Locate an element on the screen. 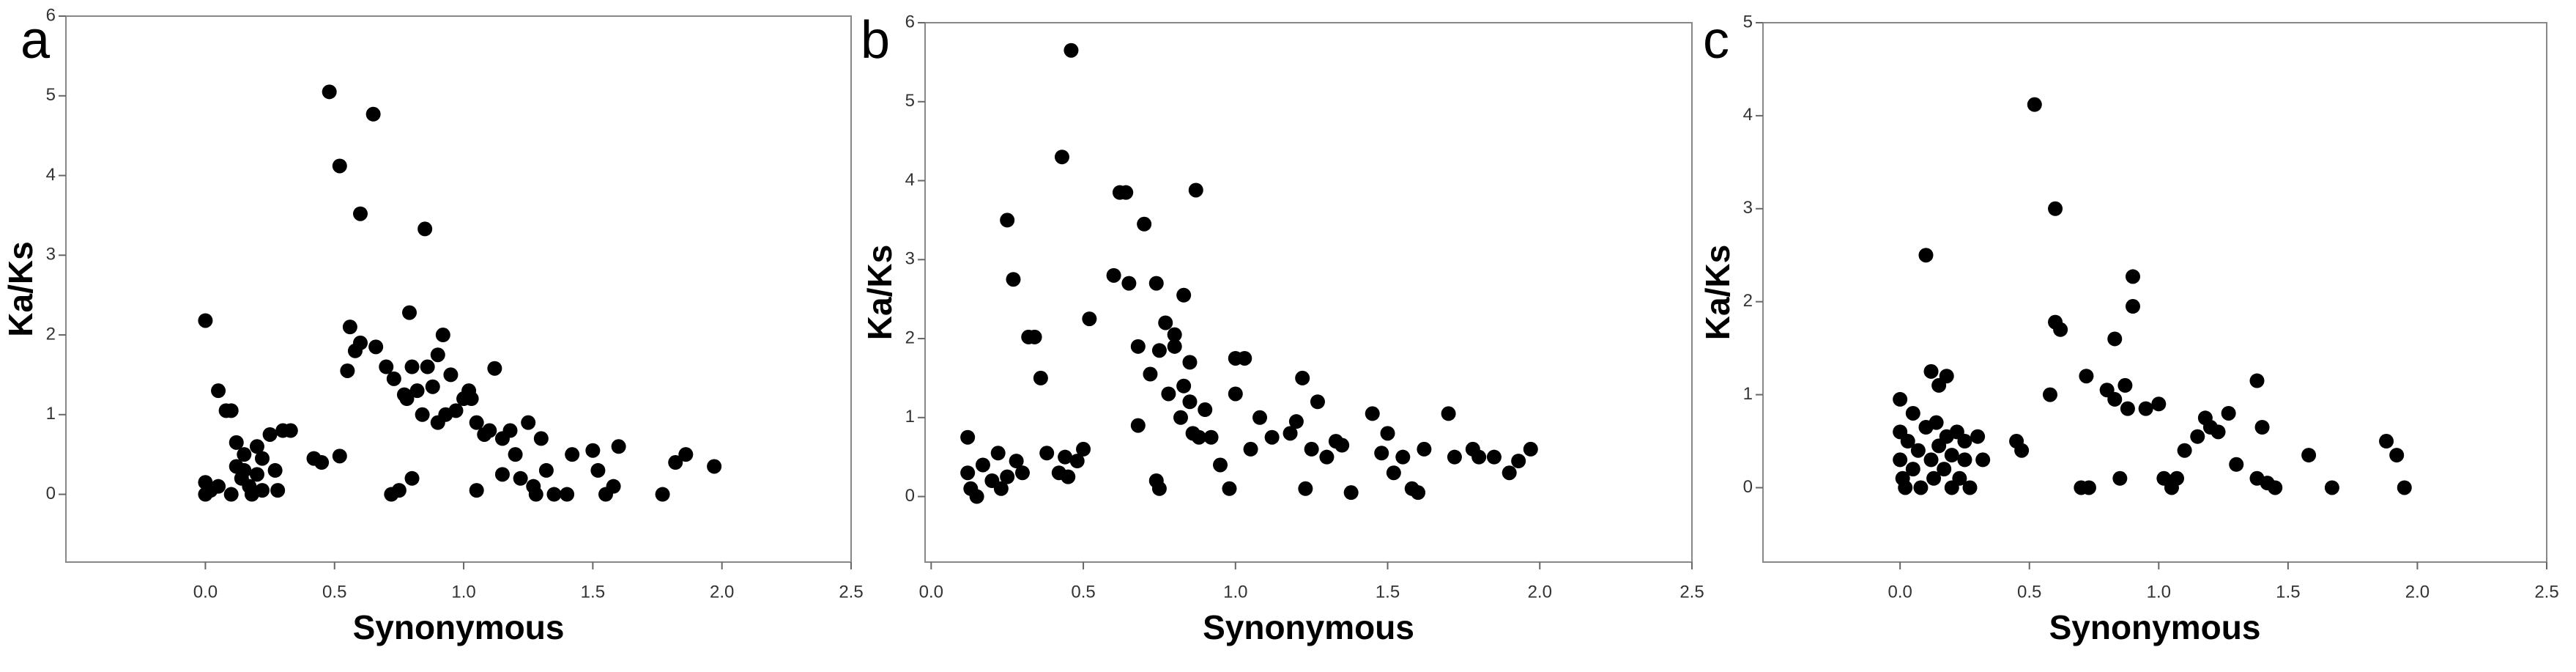  x-tick-label: 0.5 is located at coordinates (2029, 592).